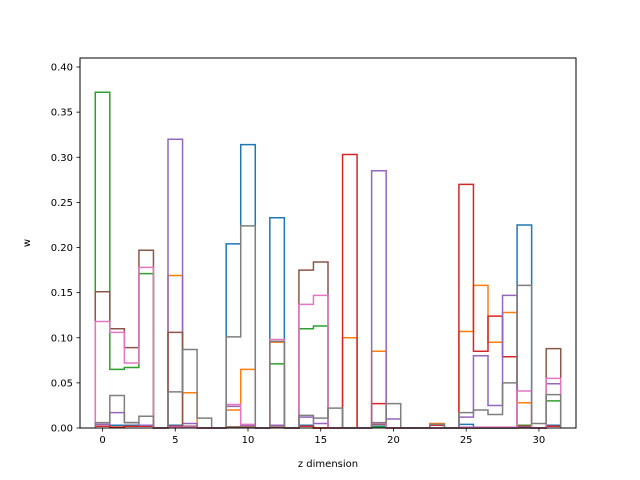  Describe the element at coordinates (320, 440) in the screenshot. I see `x-tick-label: 15` at that location.